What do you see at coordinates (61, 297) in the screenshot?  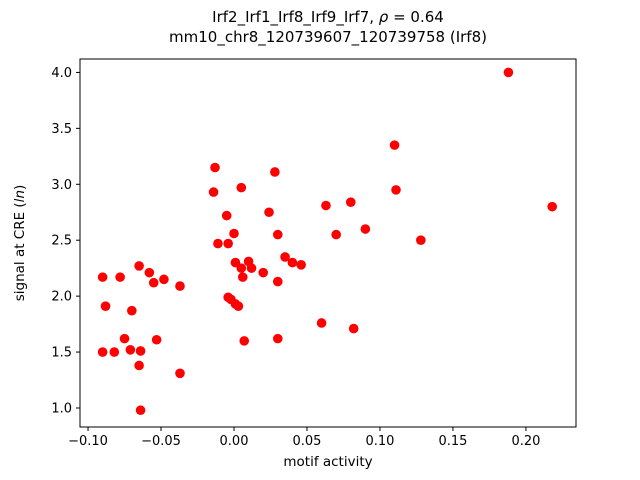 I see `y-tick-label: 2.0` at bounding box center [61, 297].